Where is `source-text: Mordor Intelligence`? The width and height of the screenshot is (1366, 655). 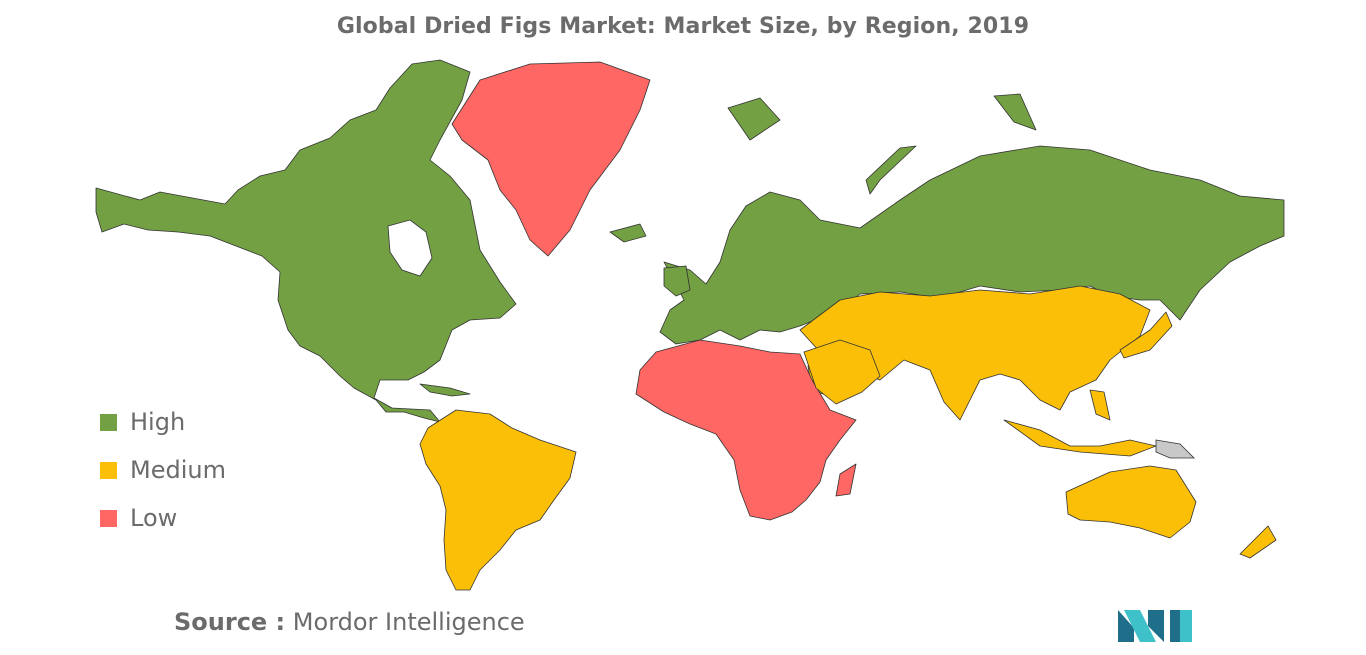
source-text: Mordor Intelligence is located at coordinates (408, 622).